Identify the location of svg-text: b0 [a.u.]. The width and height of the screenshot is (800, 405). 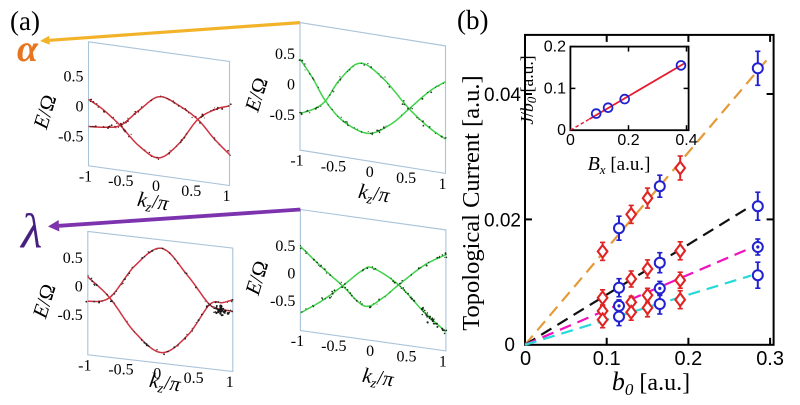
(651, 383).